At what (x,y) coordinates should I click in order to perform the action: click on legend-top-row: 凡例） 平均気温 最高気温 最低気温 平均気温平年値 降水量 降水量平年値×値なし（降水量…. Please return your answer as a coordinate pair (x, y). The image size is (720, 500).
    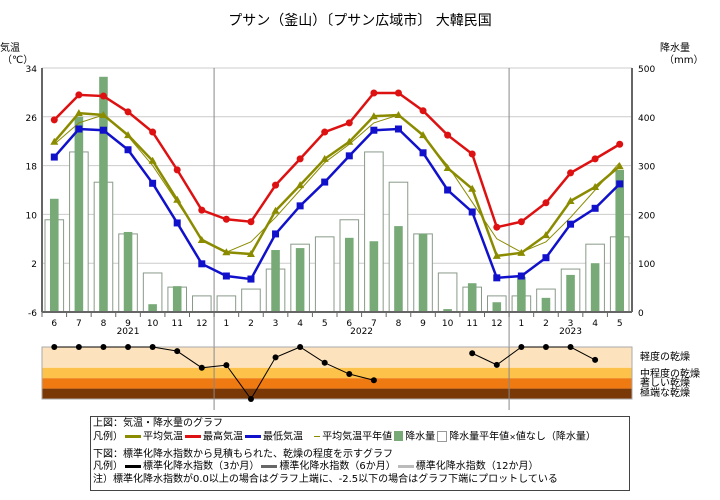
    Looking at the image, I should click on (360, 437).